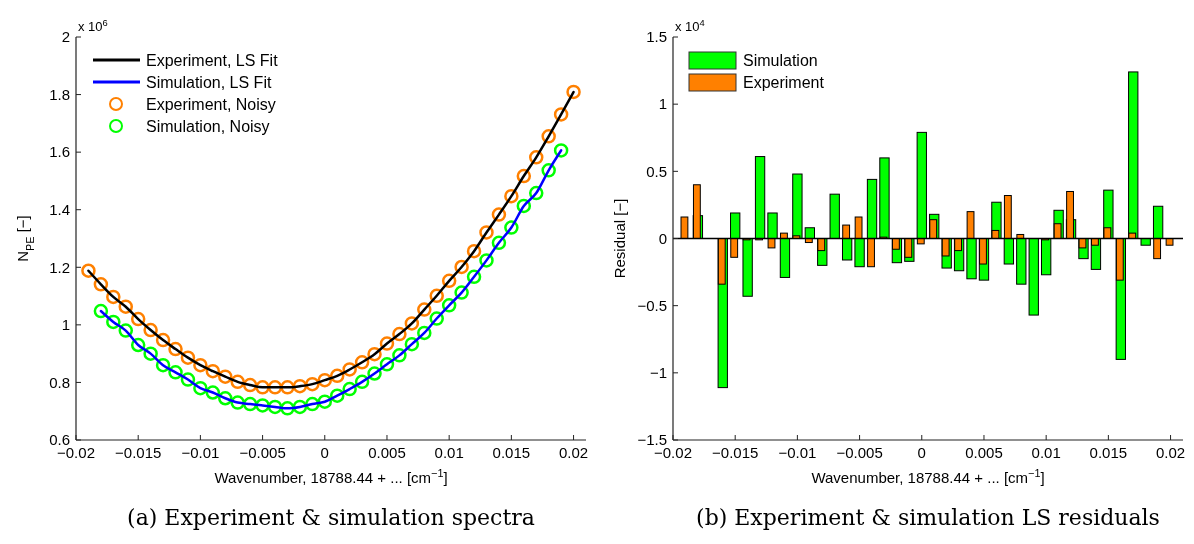 The width and height of the screenshot is (1194, 544). I want to click on y-axis-title: Residual [−], so click(619, 238).